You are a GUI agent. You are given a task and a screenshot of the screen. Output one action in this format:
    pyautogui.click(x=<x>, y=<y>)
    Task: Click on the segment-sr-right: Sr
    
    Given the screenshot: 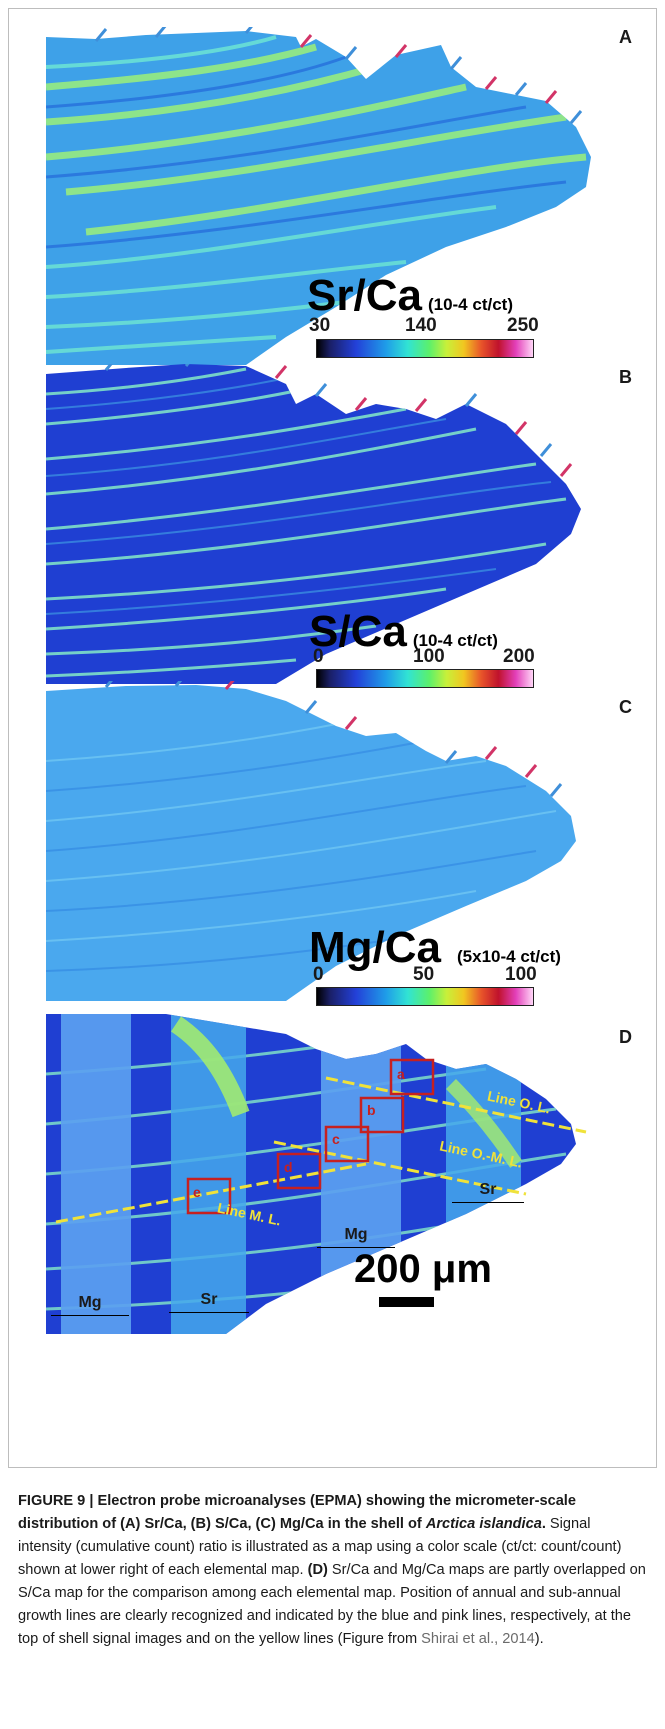 What is the action you would take?
    pyautogui.click(x=488, y=1192)
    